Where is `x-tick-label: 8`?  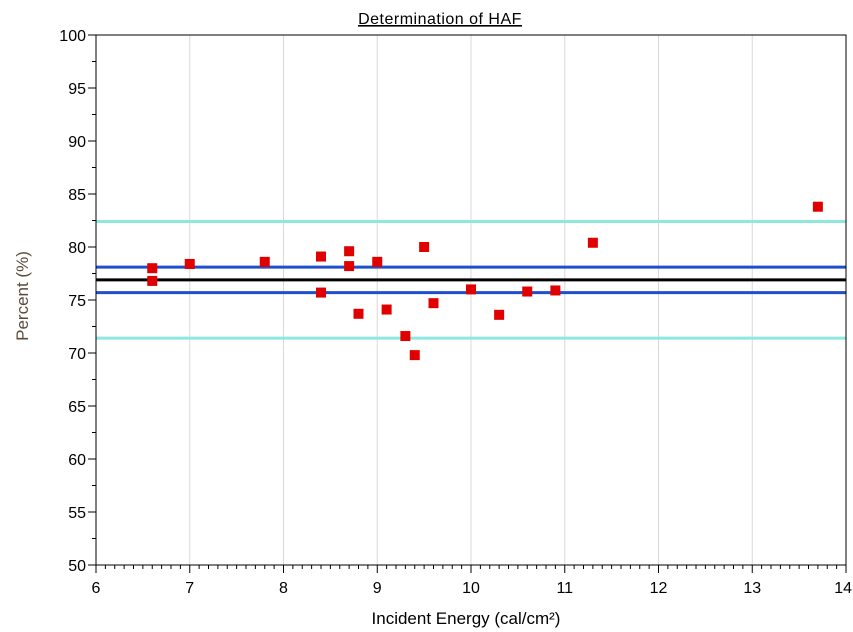
x-tick-label: 8 is located at coordinates (283, 588).